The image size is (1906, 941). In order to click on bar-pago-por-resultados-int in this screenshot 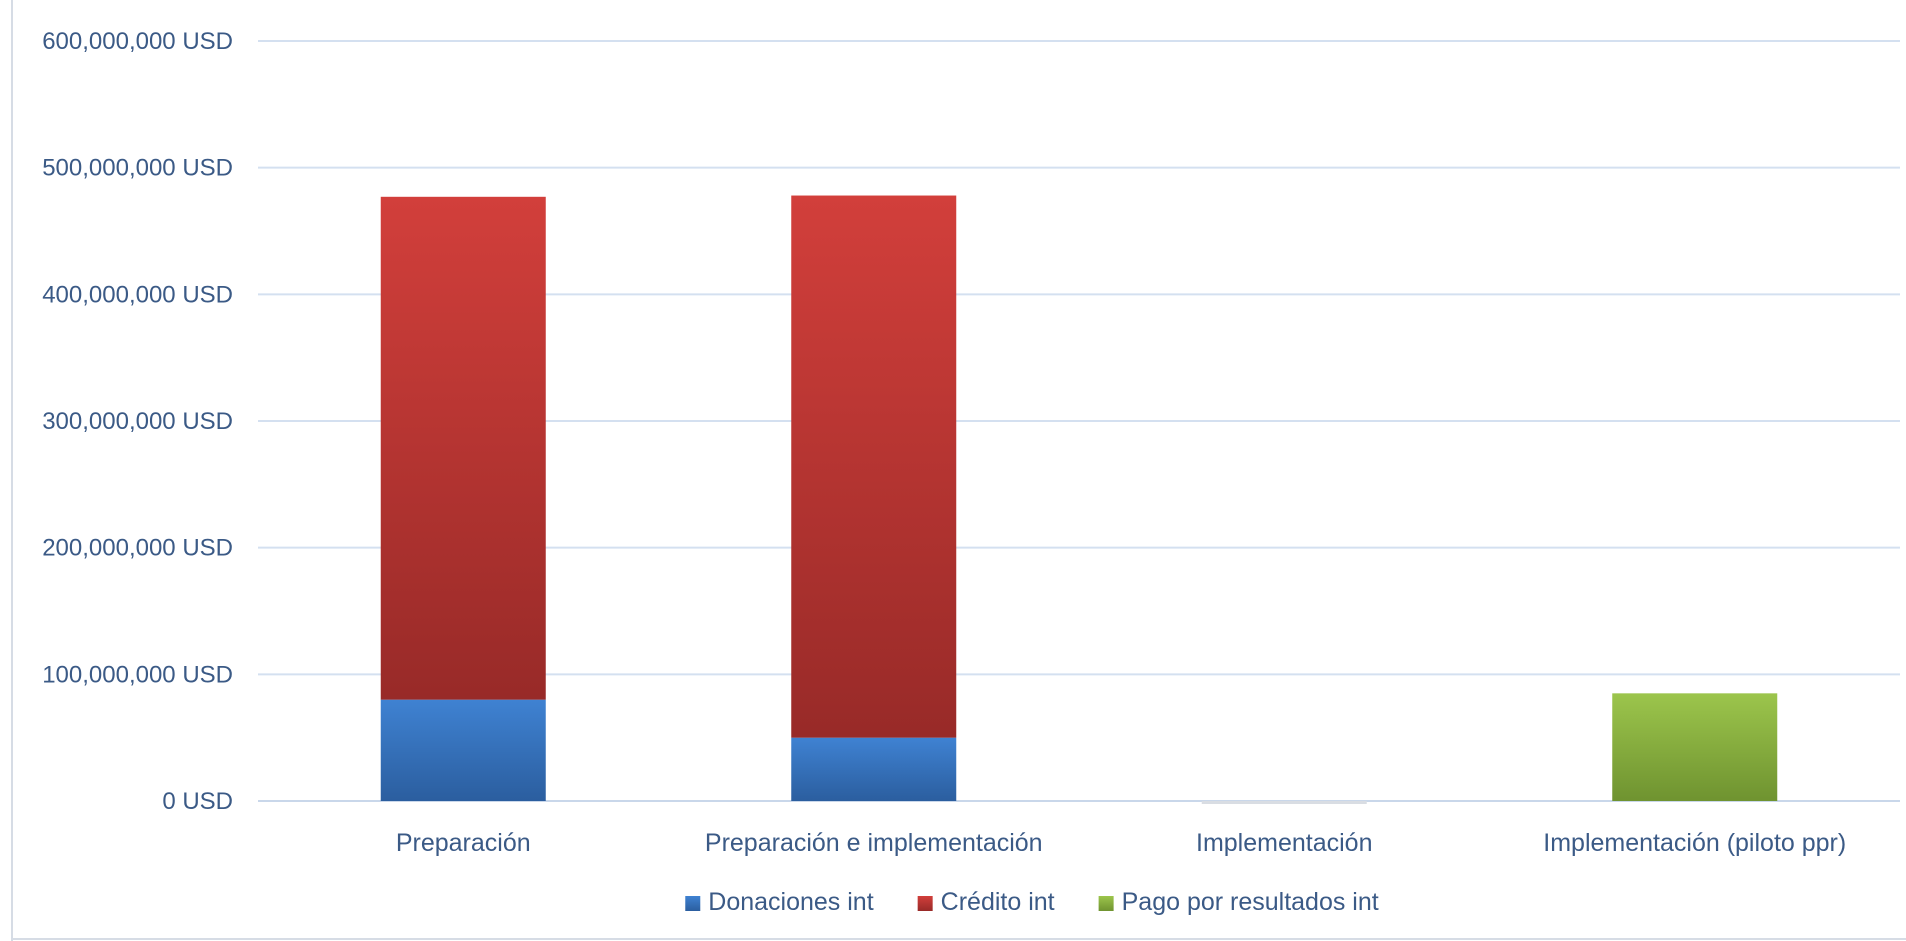, I will do `click(1695, 747)`.